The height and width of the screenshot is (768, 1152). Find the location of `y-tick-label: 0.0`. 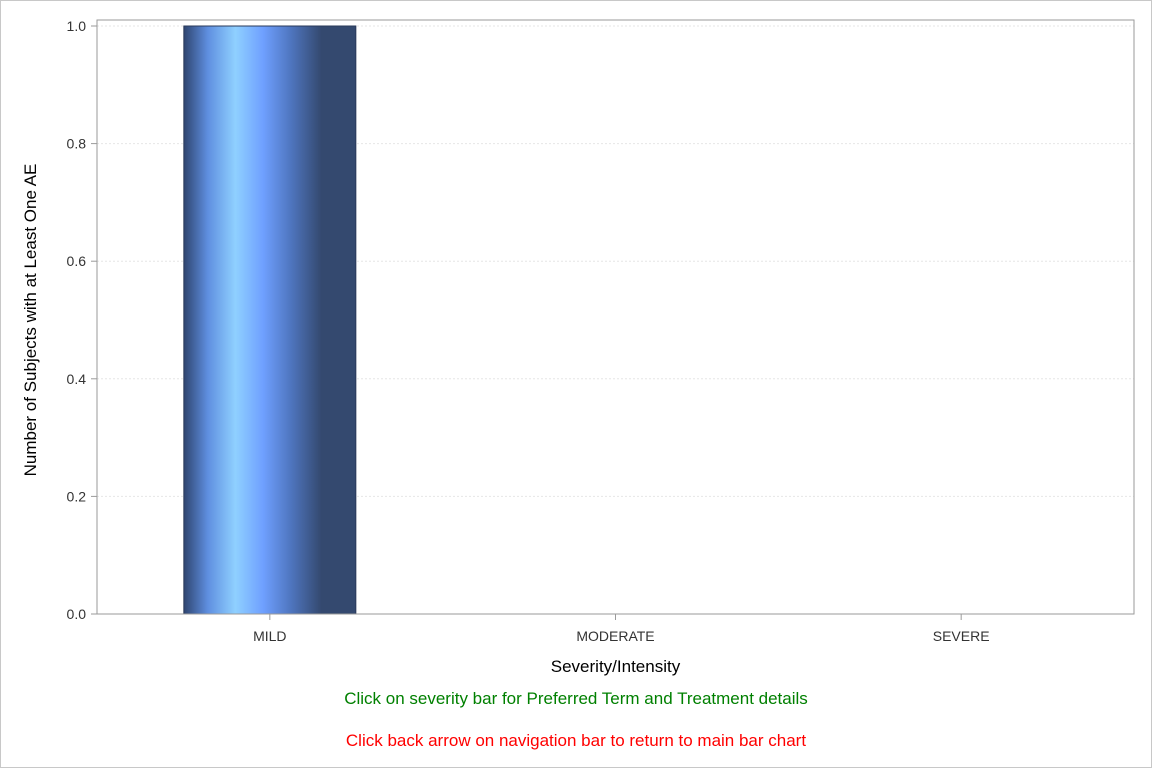

y-tick-label: 0.0 is located at coordinates (77, 614).